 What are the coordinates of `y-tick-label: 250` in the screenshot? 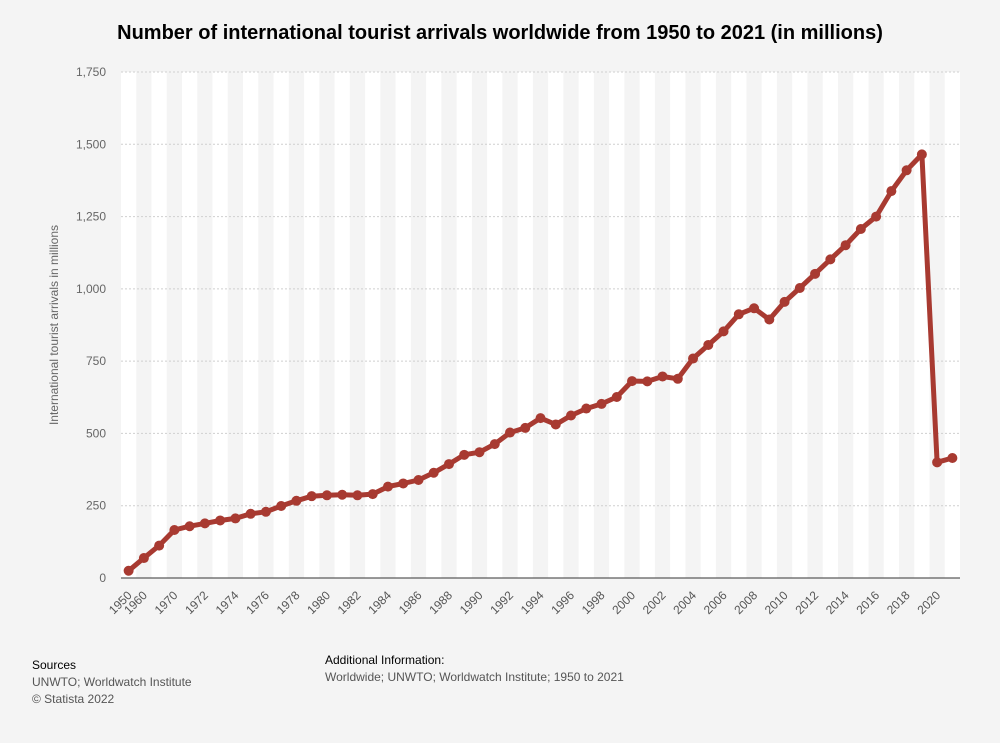 It's located at (96, 506).